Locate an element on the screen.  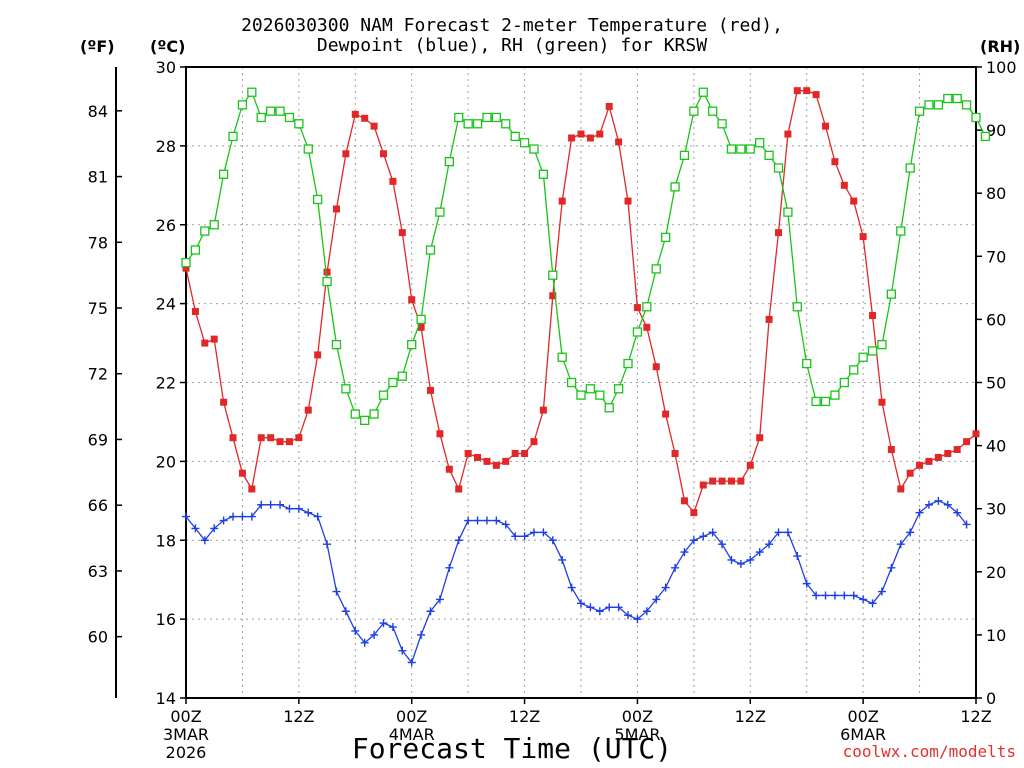
fahrenheit-tick-label: 69 is located at coordinates (98, 439).